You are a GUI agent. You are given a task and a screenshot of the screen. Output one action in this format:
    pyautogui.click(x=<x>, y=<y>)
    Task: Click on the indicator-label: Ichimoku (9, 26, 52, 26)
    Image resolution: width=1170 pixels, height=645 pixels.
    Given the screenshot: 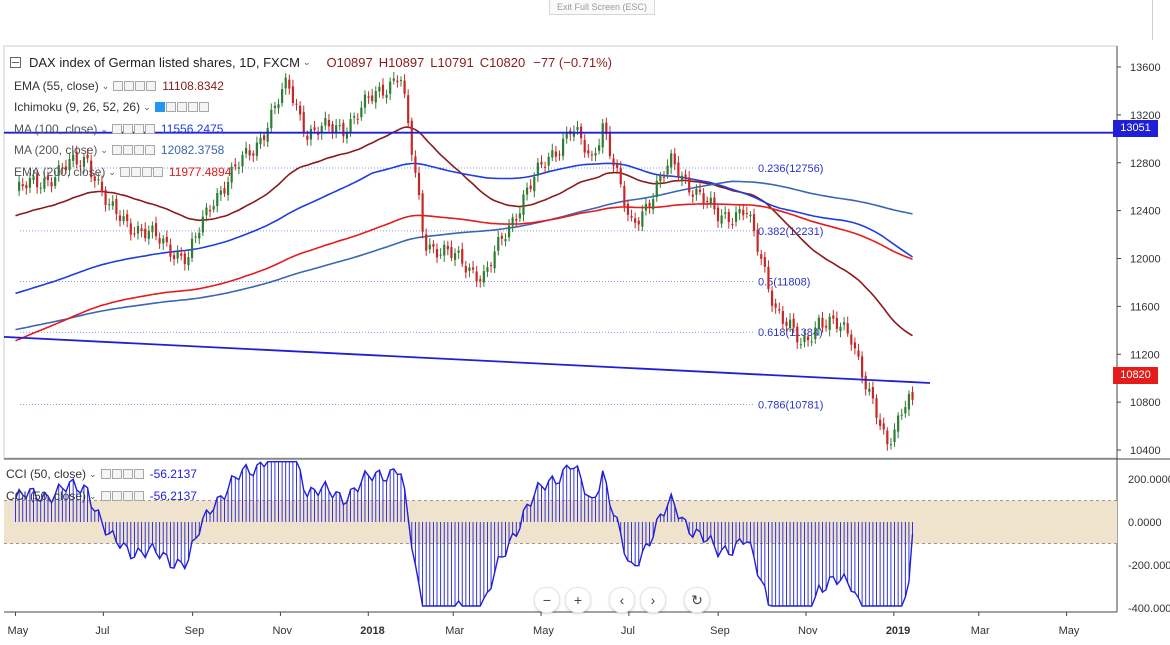 What is the action you would take?
    pyautogui.click(x=77, y=107)
    